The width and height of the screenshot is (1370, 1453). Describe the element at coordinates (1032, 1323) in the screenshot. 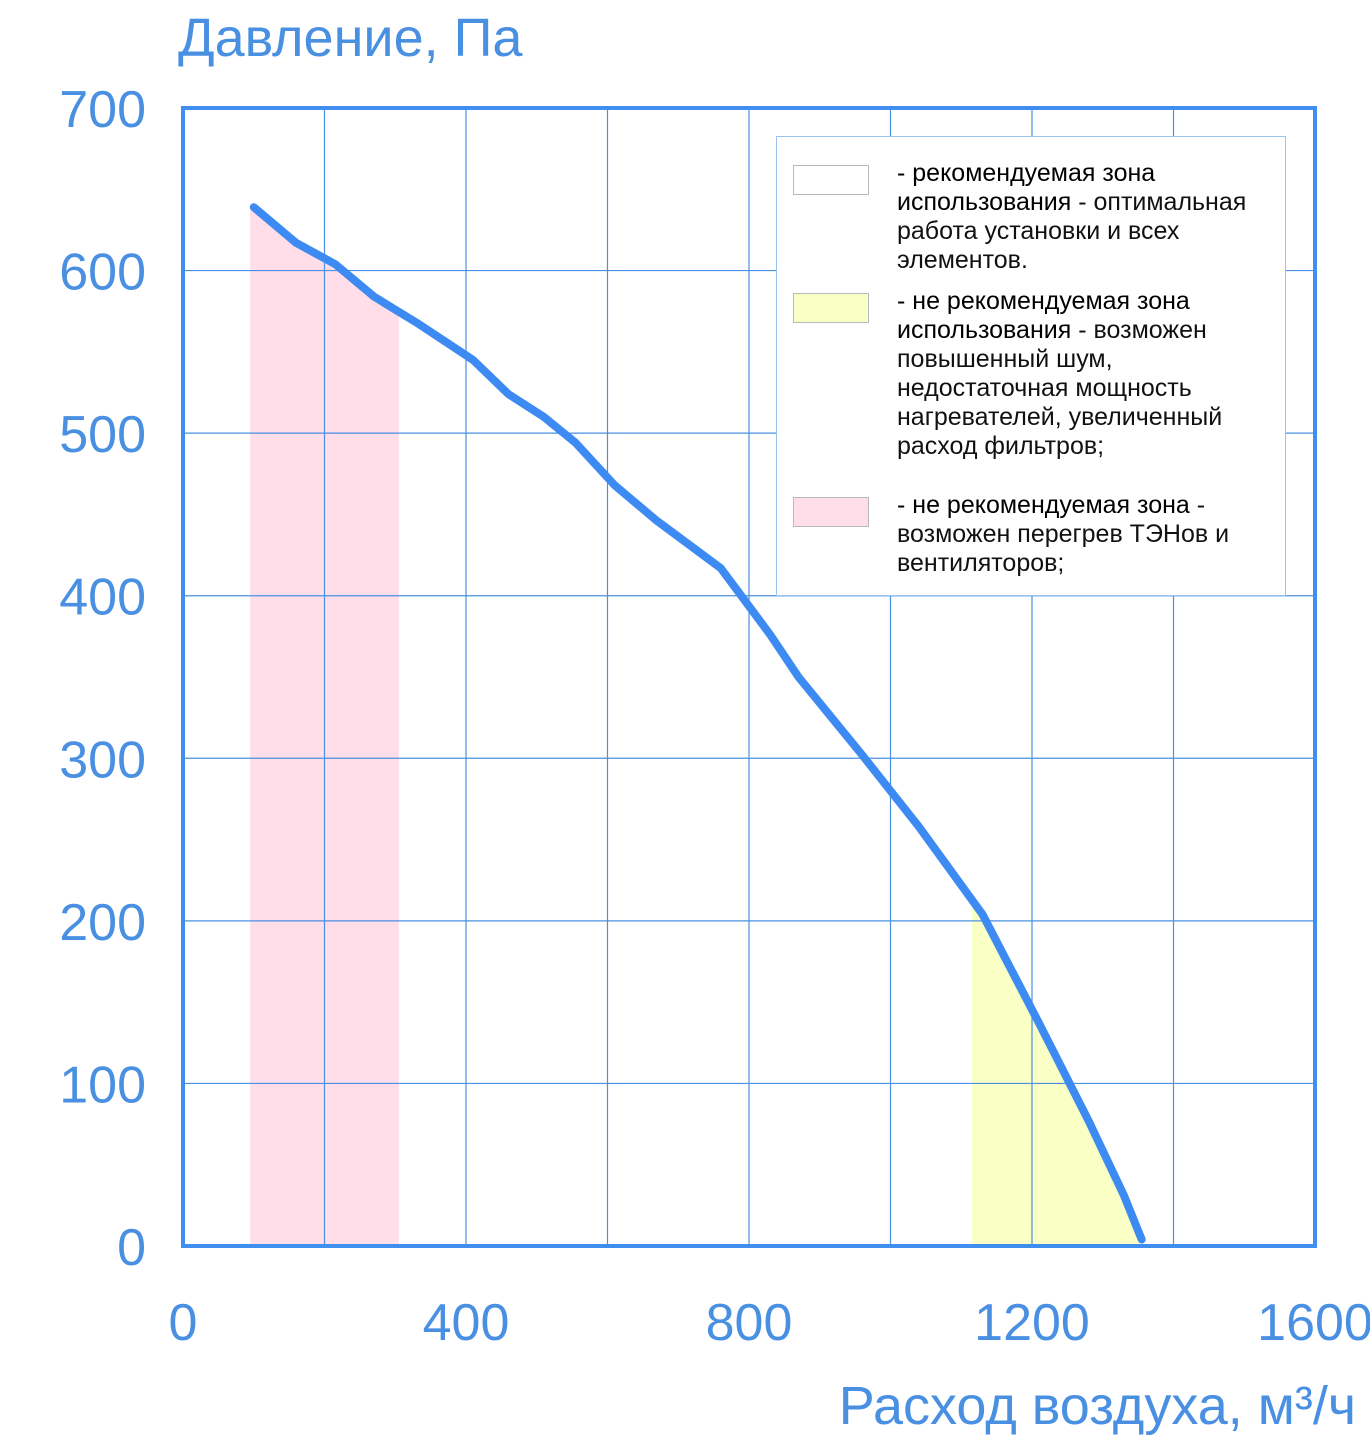

I see `x-tick-label: 1200` at that location.